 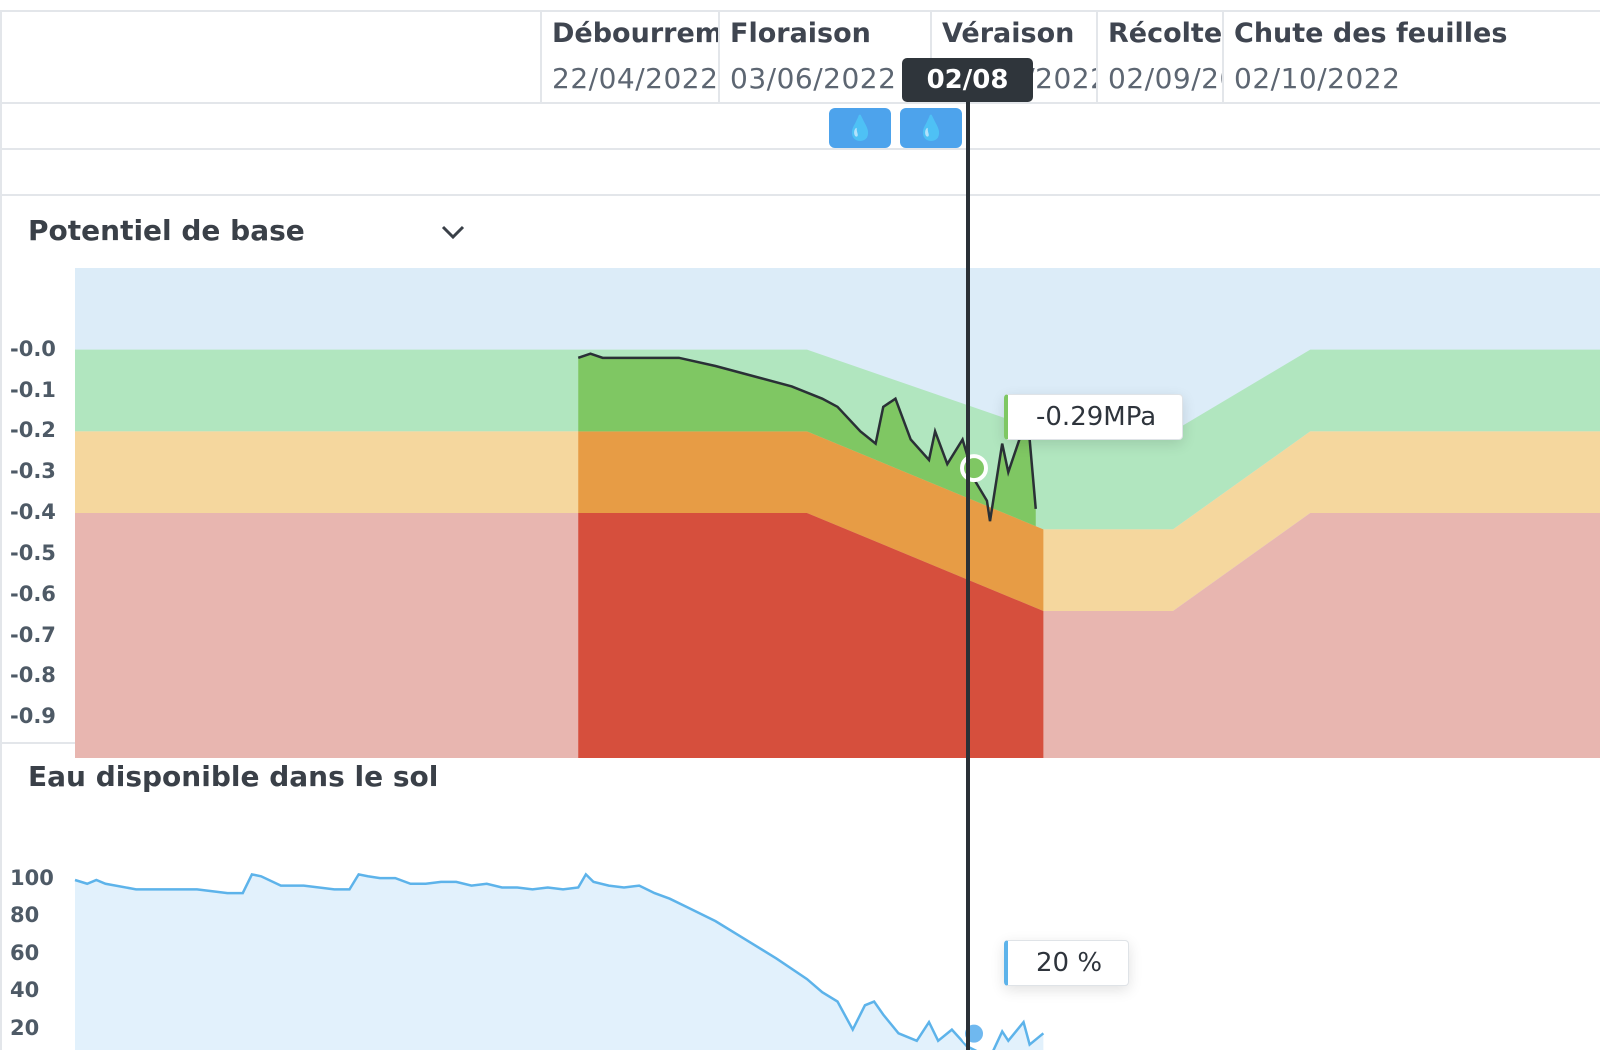 What do you see at coordinates (800, 149) in the screenshot?
I see `irrigation-row-border` at bounding box center [800, 149].